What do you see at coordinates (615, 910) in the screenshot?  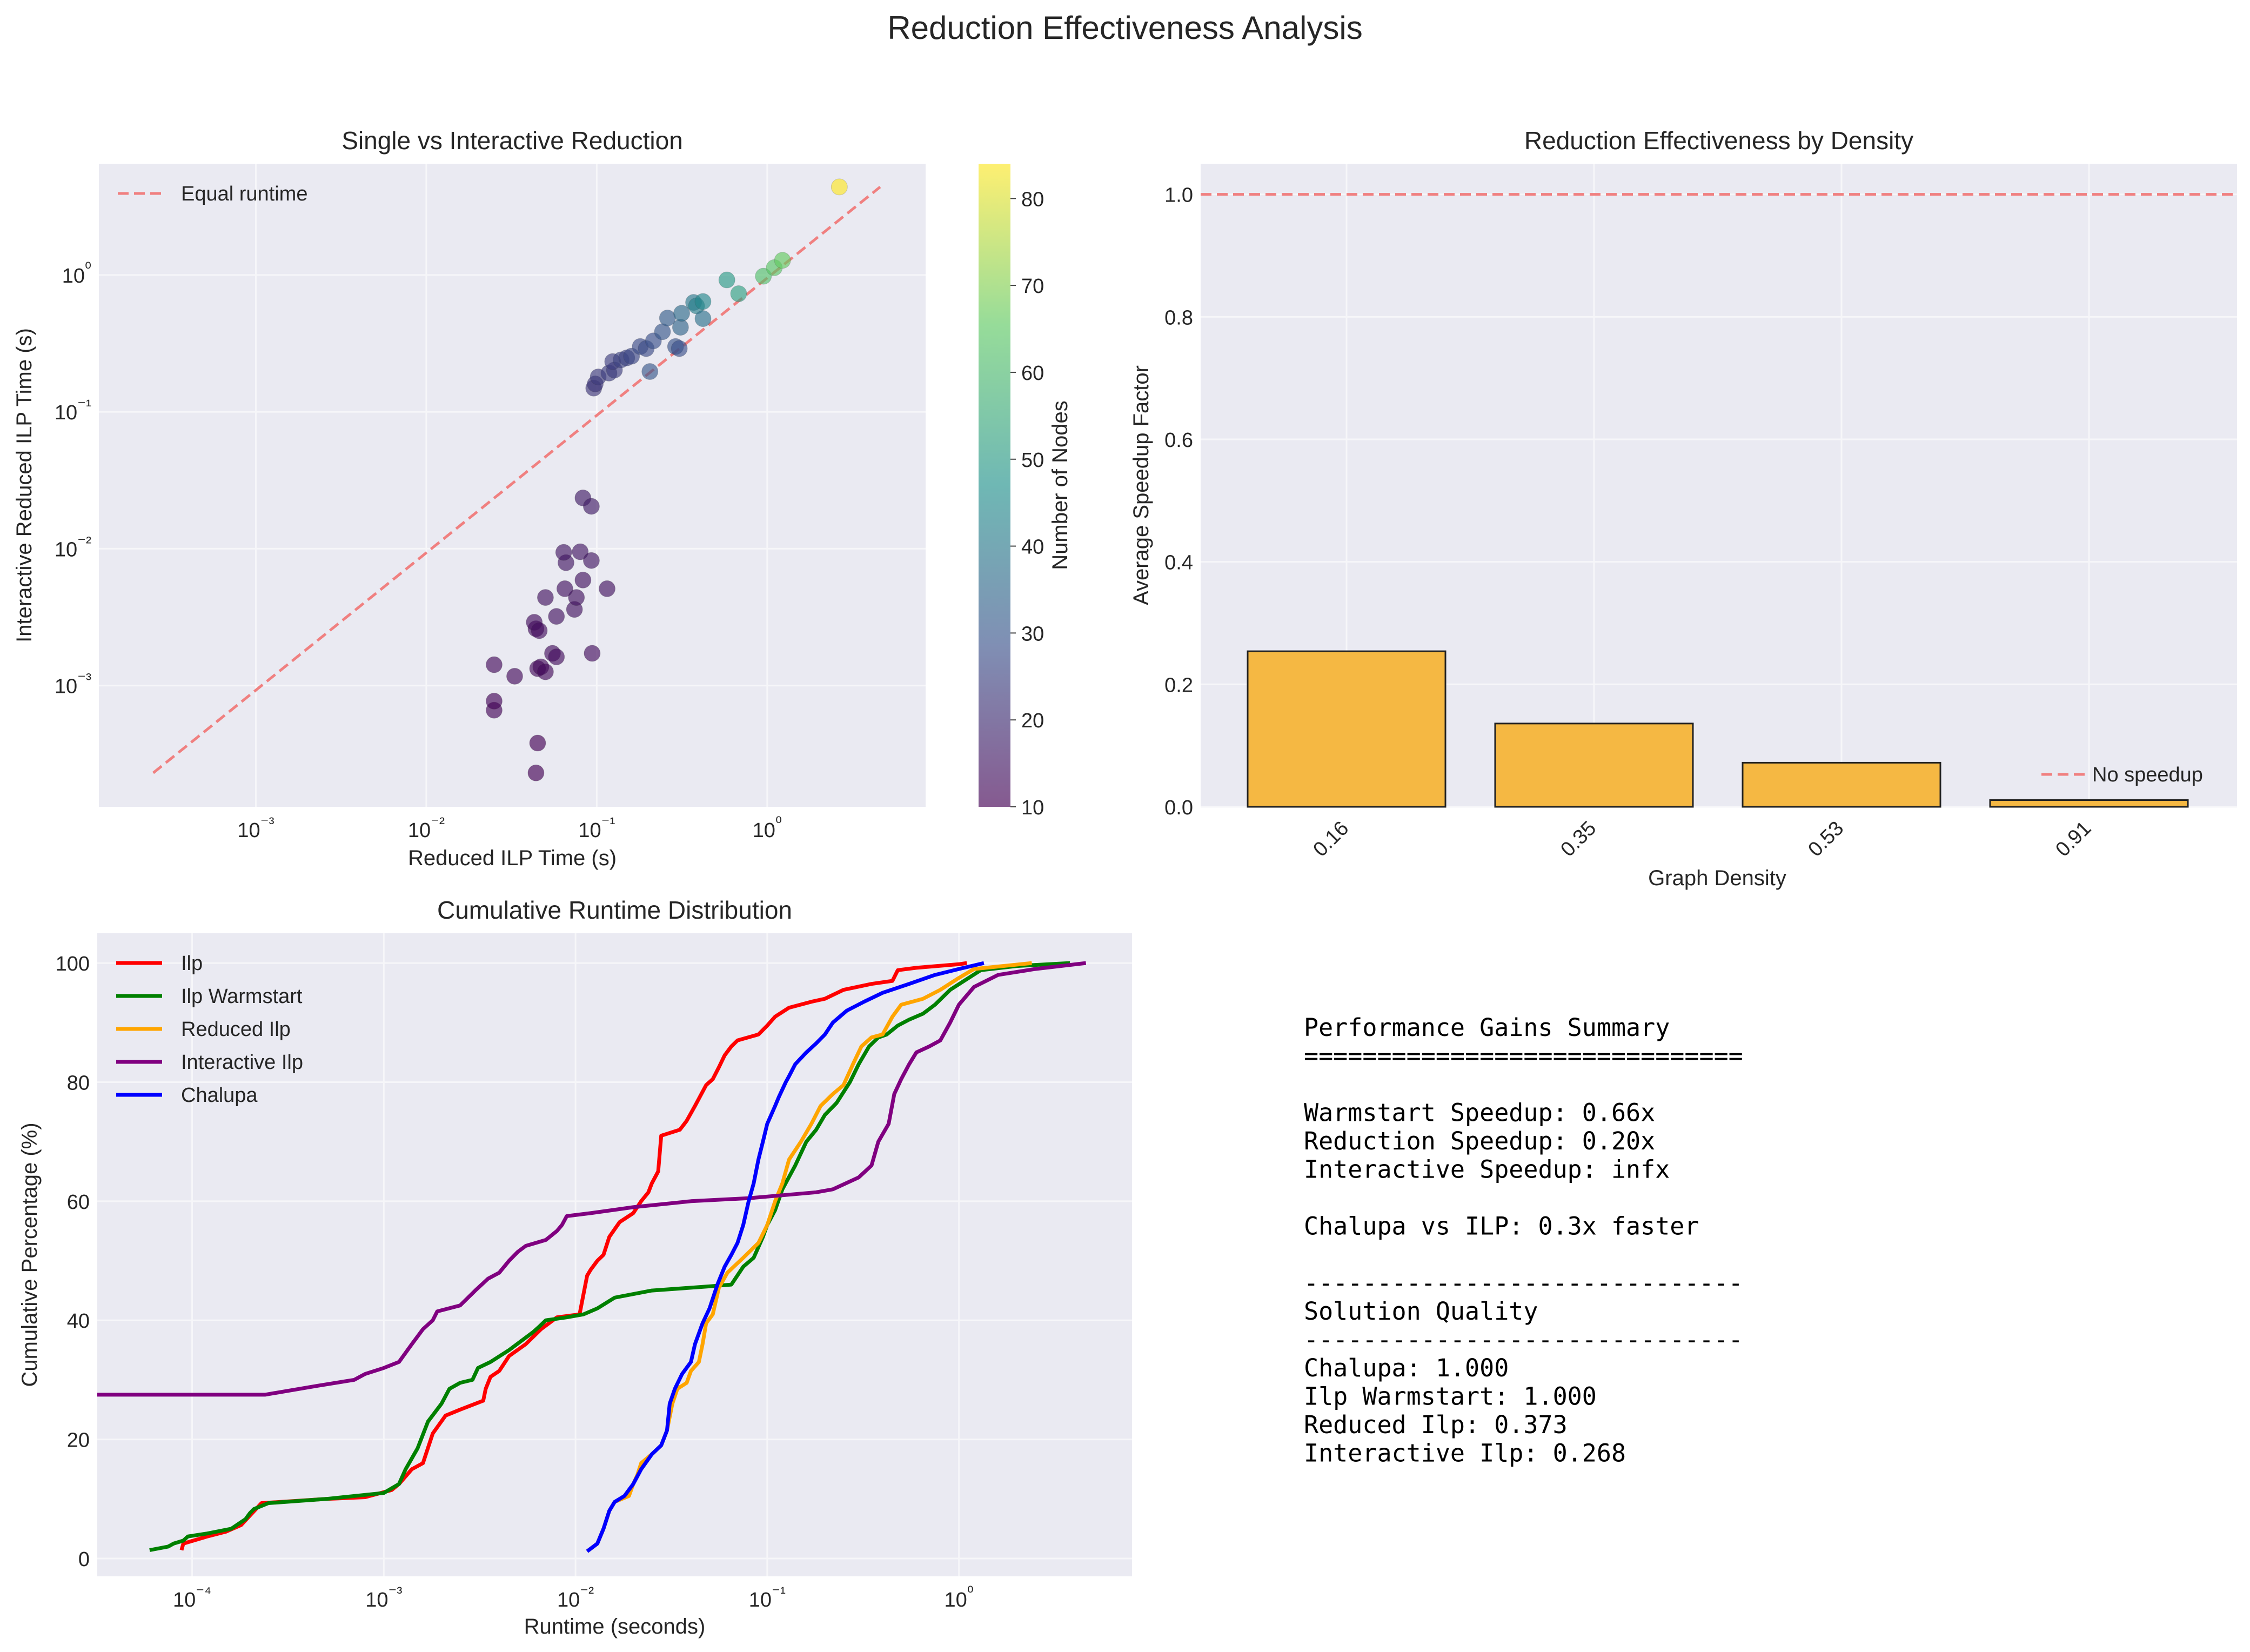 I see `panel-title: Cumulative Runtime Distribution` at bounding box center [615, 910].